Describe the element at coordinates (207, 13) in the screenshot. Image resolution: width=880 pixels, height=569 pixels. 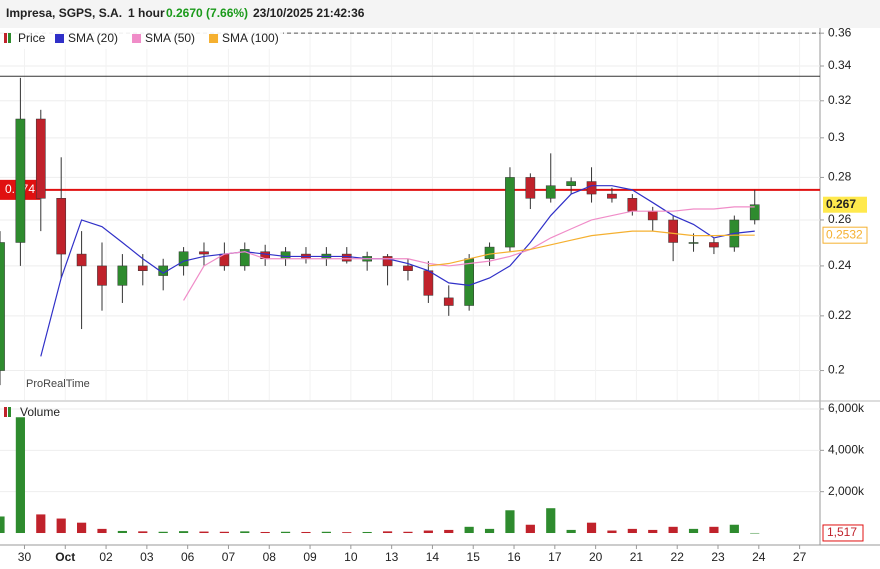
I see `last-price: 0.2670 (7.66%)` at that location.